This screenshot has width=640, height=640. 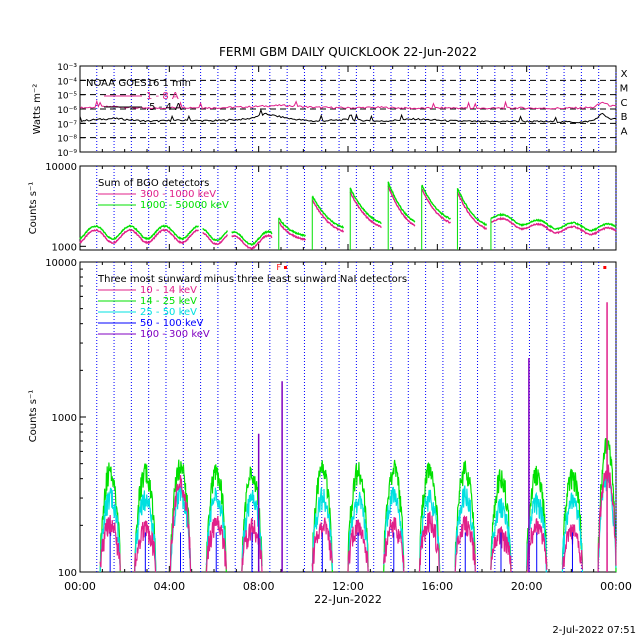 I want to click on nai-legend-label-100-300: 100 - 300 keV, so click(x=175, y=334).